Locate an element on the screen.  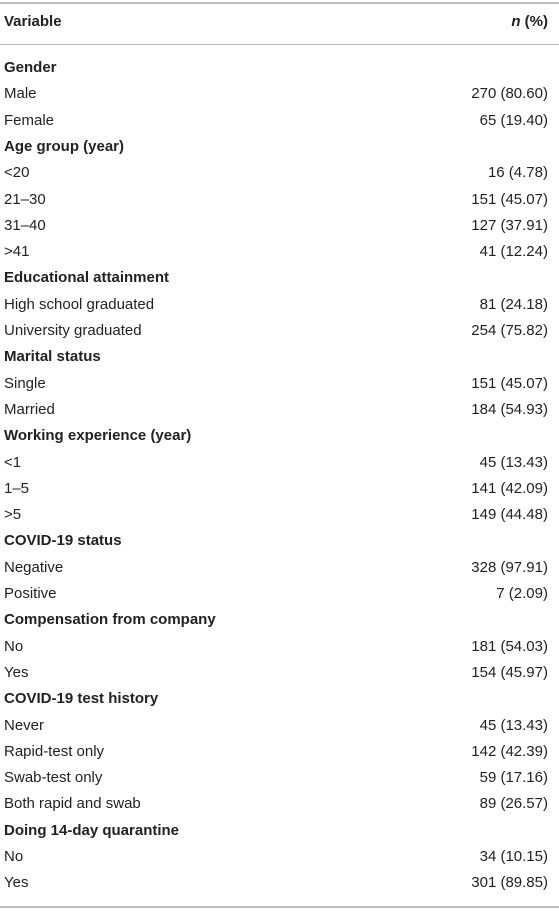
table-top-rule is located at coordinates (279, 3).